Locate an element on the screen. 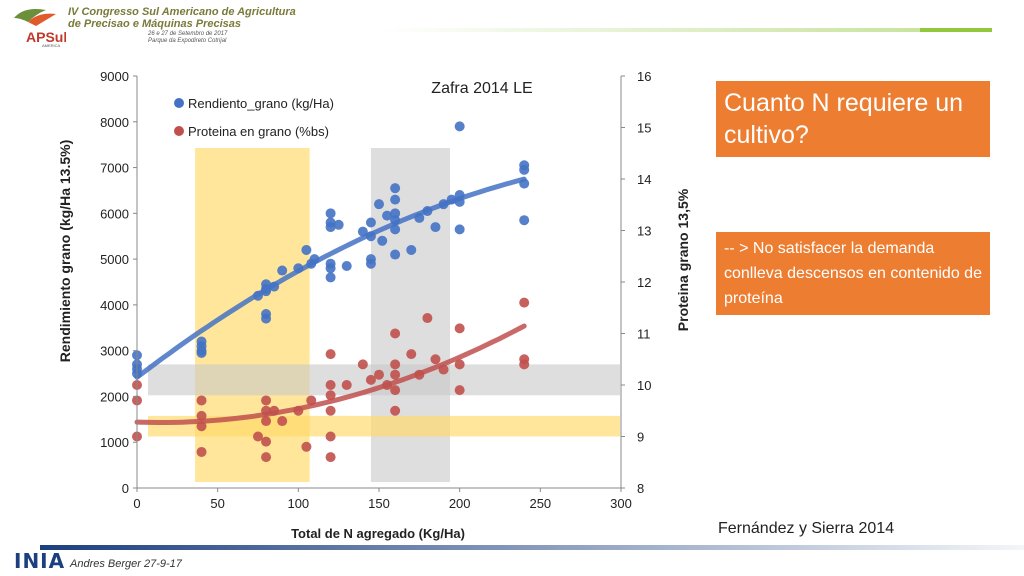 The height and width of the screenshot is (576, 1024). y2-tick-label-5: 13 is located at coordinates (644, 231).